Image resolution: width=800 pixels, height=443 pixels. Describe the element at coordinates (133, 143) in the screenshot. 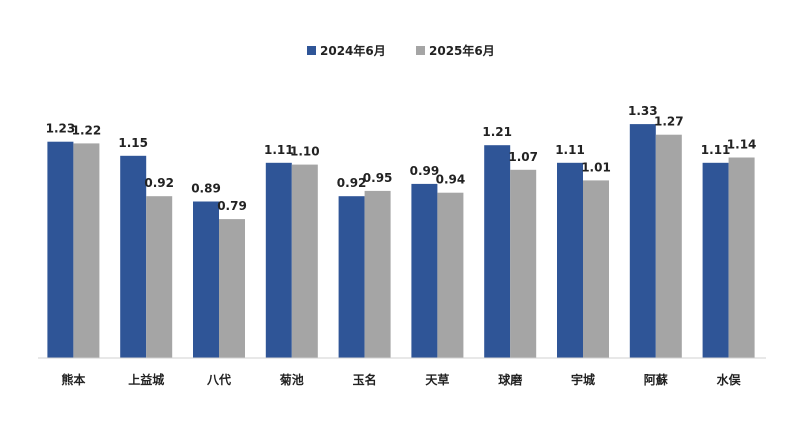

I see `value-label-series1-2: 1.15` at that location.